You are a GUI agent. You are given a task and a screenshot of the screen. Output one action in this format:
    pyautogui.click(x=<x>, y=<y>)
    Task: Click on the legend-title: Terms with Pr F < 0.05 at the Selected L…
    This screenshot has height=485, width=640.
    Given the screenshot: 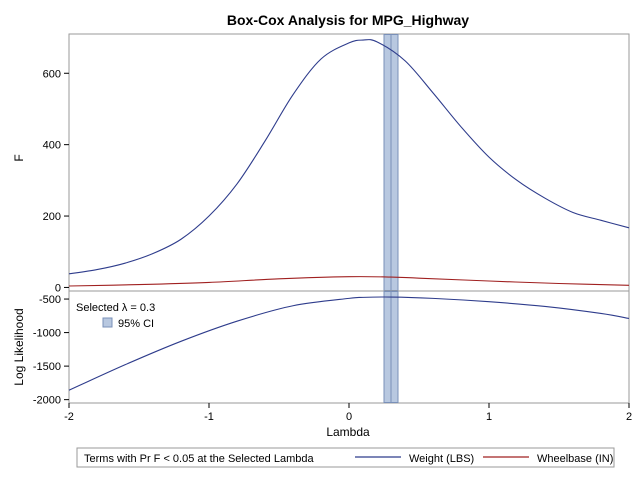 What is the action you would take?
    pyautogui.click(x=199, y=459)
    